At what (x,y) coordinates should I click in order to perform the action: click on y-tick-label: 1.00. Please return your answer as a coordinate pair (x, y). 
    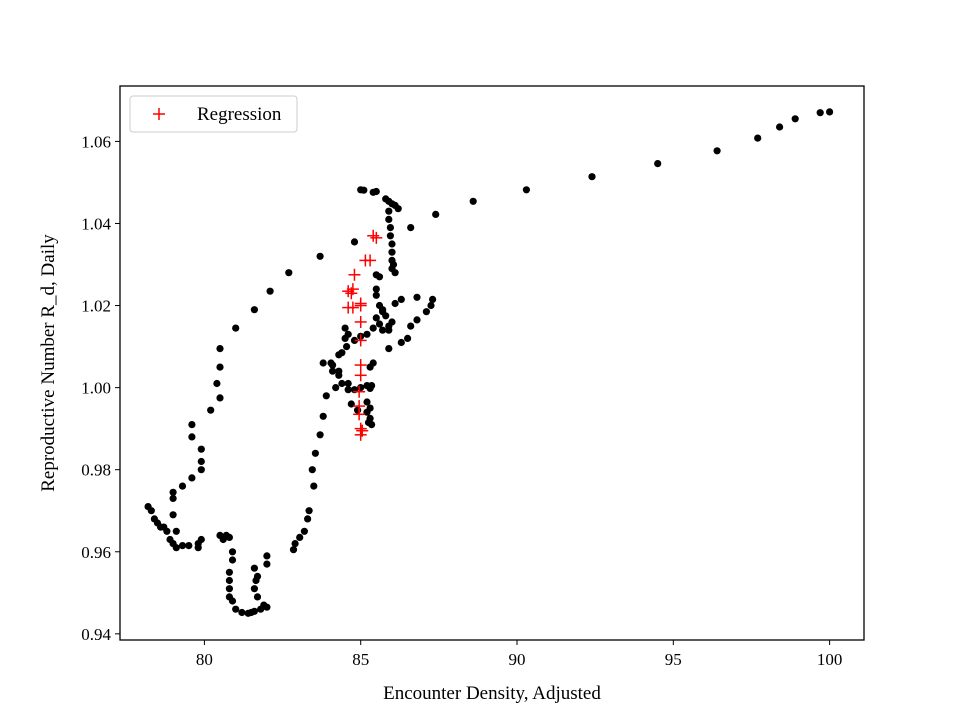
    Looking at the image, I should click on (96, 388).